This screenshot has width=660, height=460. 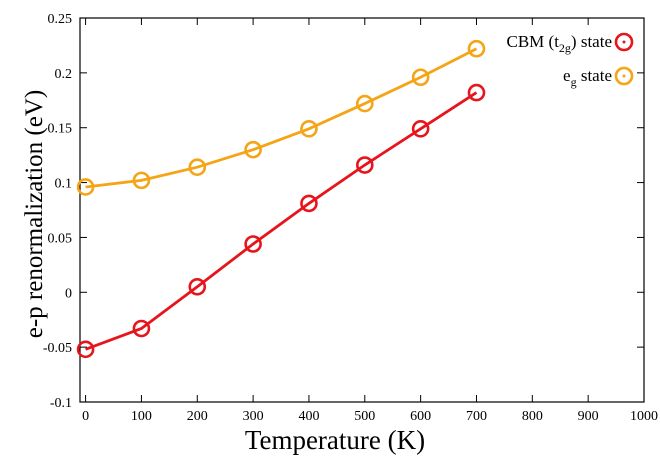 What do you see at coordinates (644, 416) in the screenshot?
I see `x-tick-label: 1000` at bounding box center [644, 416].